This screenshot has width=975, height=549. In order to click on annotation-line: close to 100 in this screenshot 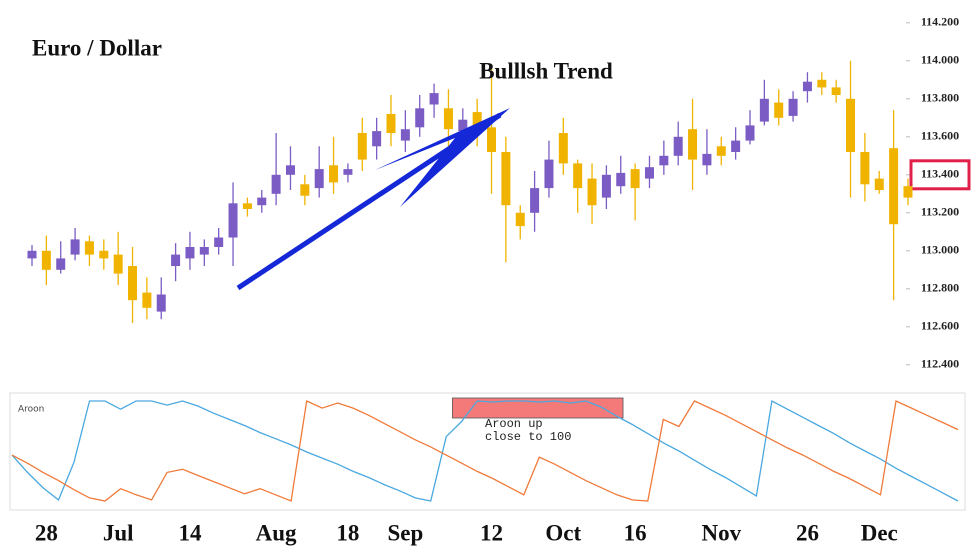, I will do `click(528, 437)`.